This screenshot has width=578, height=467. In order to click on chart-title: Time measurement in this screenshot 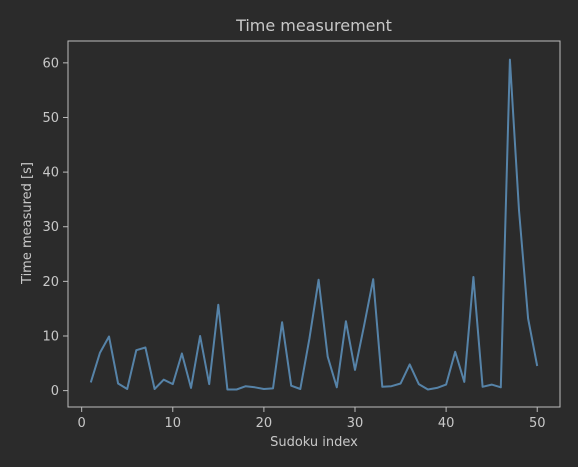, I will do `click(313, 25)`.